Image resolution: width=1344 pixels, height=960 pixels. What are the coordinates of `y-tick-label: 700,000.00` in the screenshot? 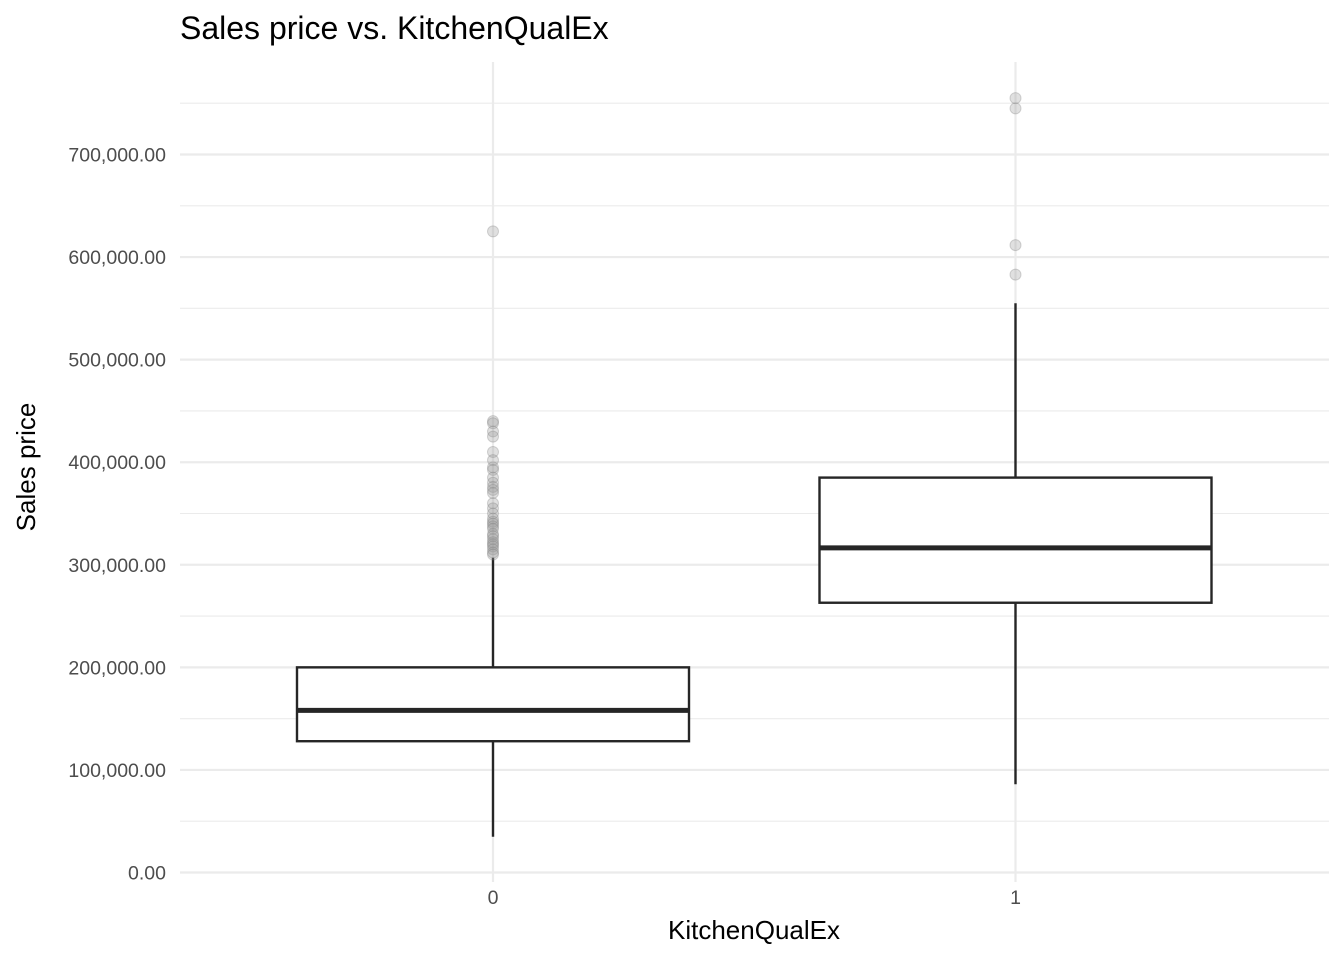 It's located at (117, 156).